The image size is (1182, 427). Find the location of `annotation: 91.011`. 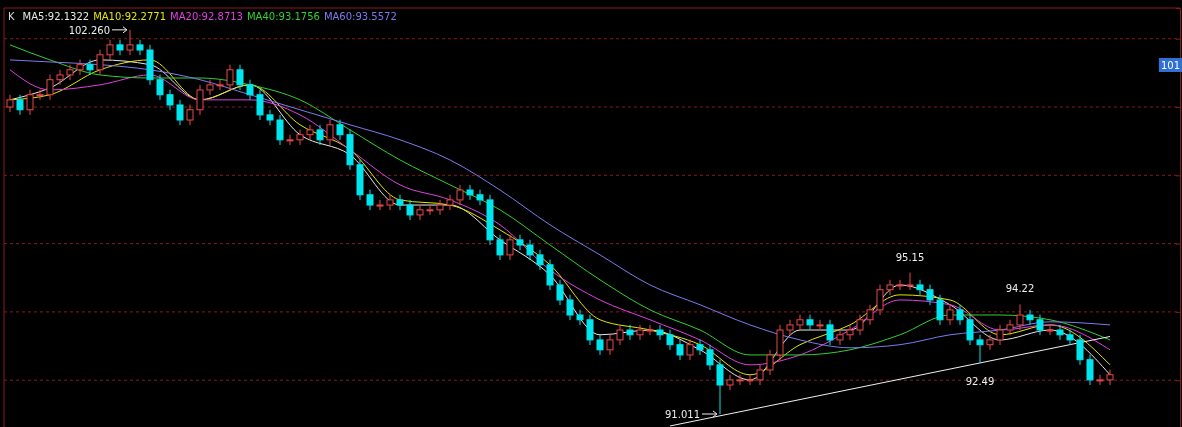

annotation: 91.011 is located at coordinates (682, 414).